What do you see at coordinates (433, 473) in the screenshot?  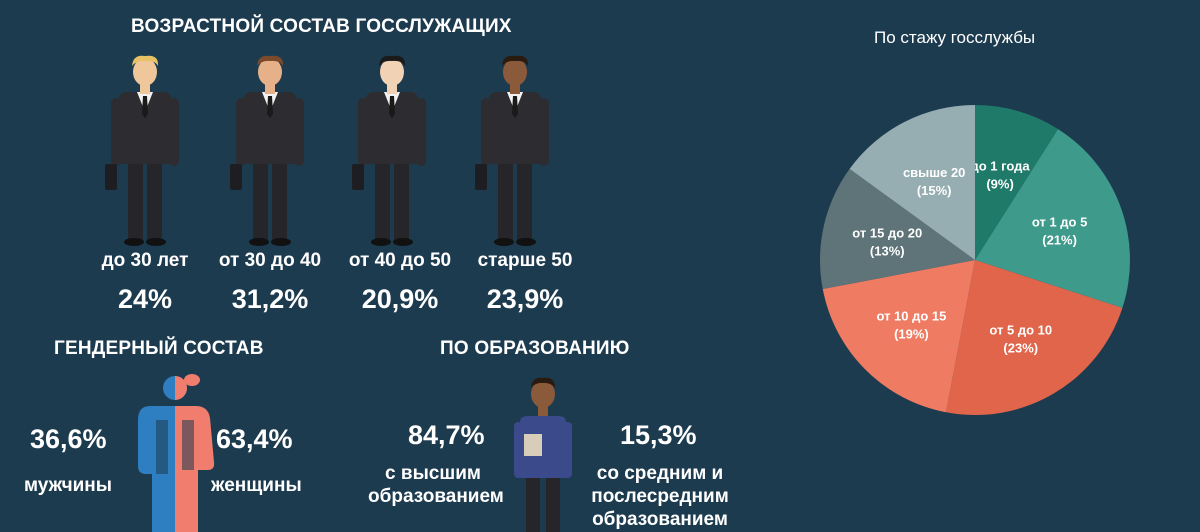 I see `higher-caption-line1: с высшим` at bounding box center [433, 473].